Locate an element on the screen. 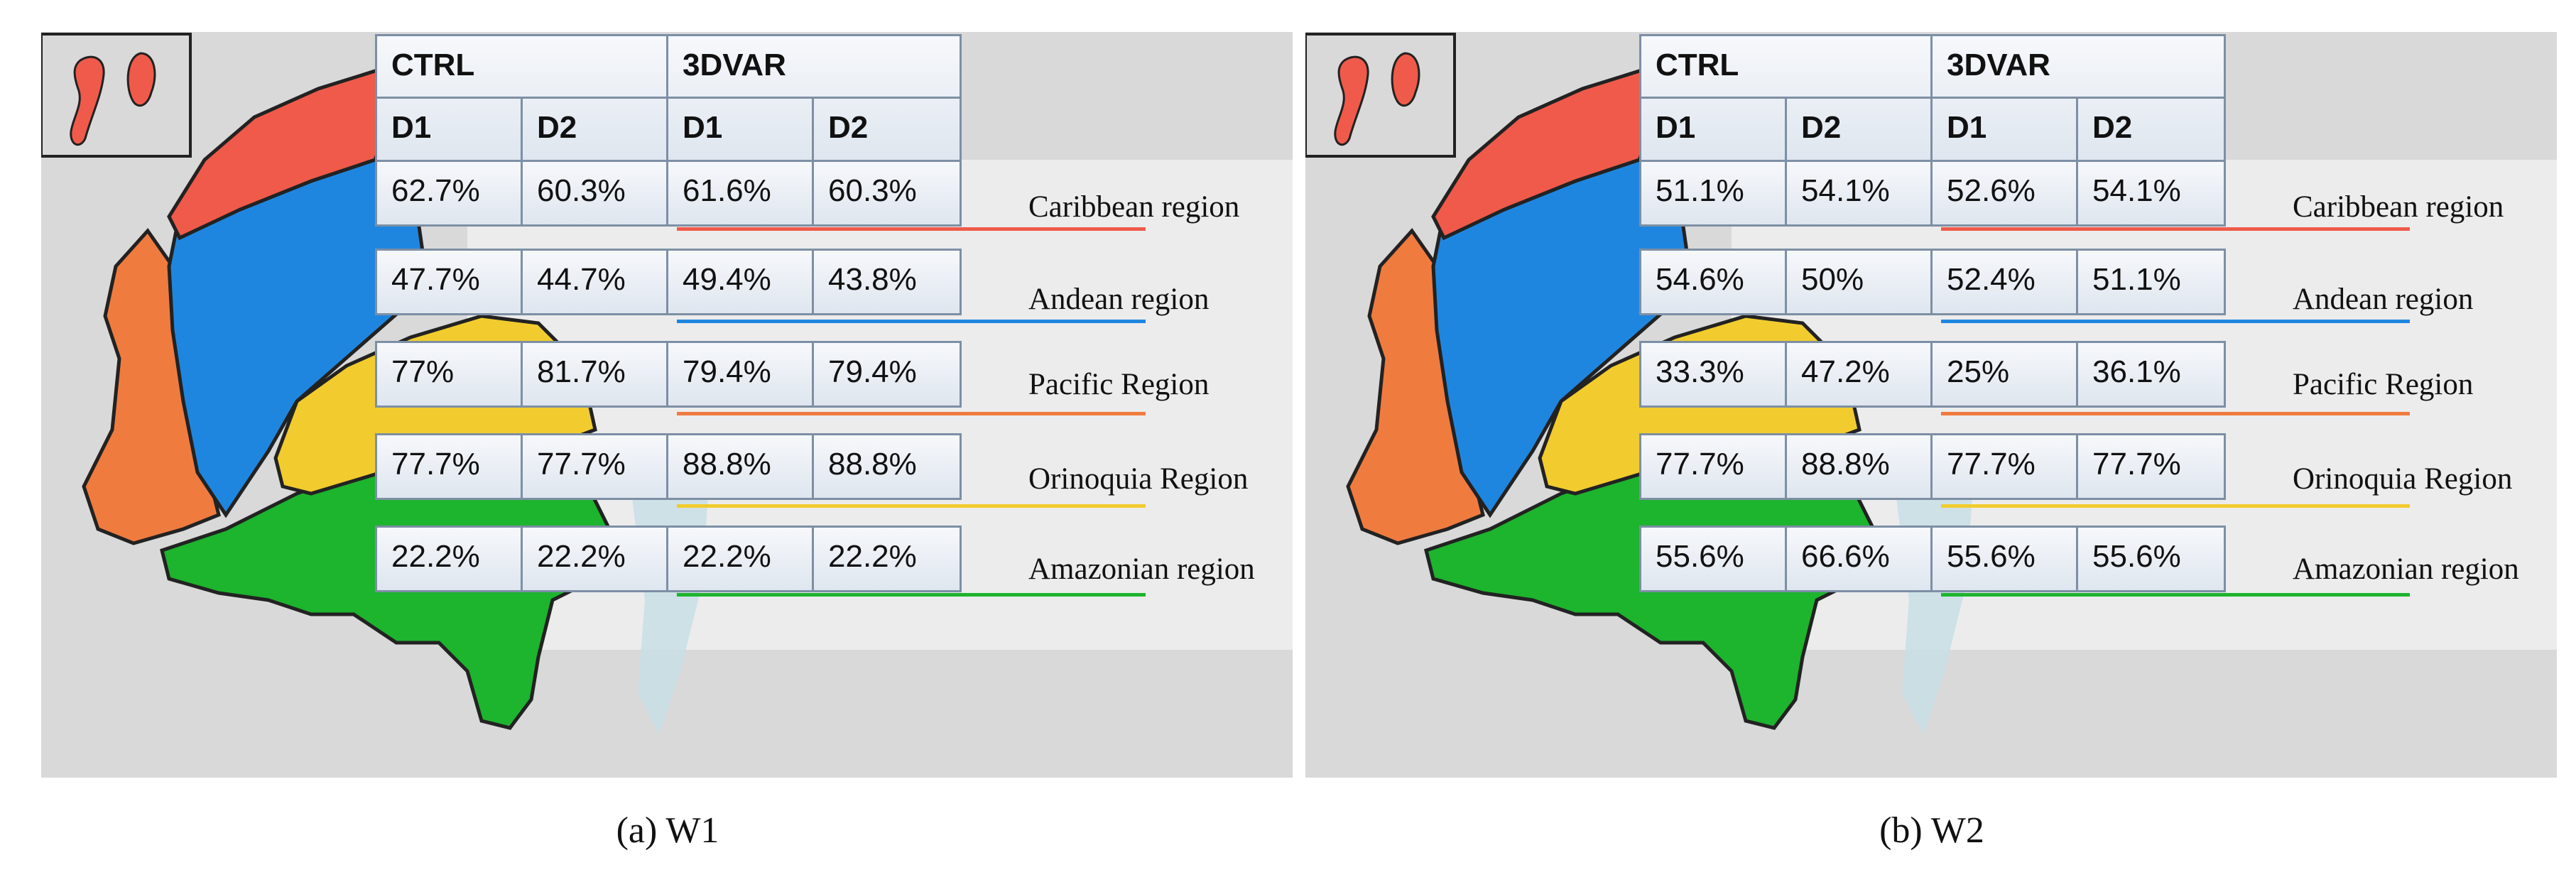 The height and width of the screenshot is (887, 2576). table-cell: 52.4% is located at coordinates (2006, 282).